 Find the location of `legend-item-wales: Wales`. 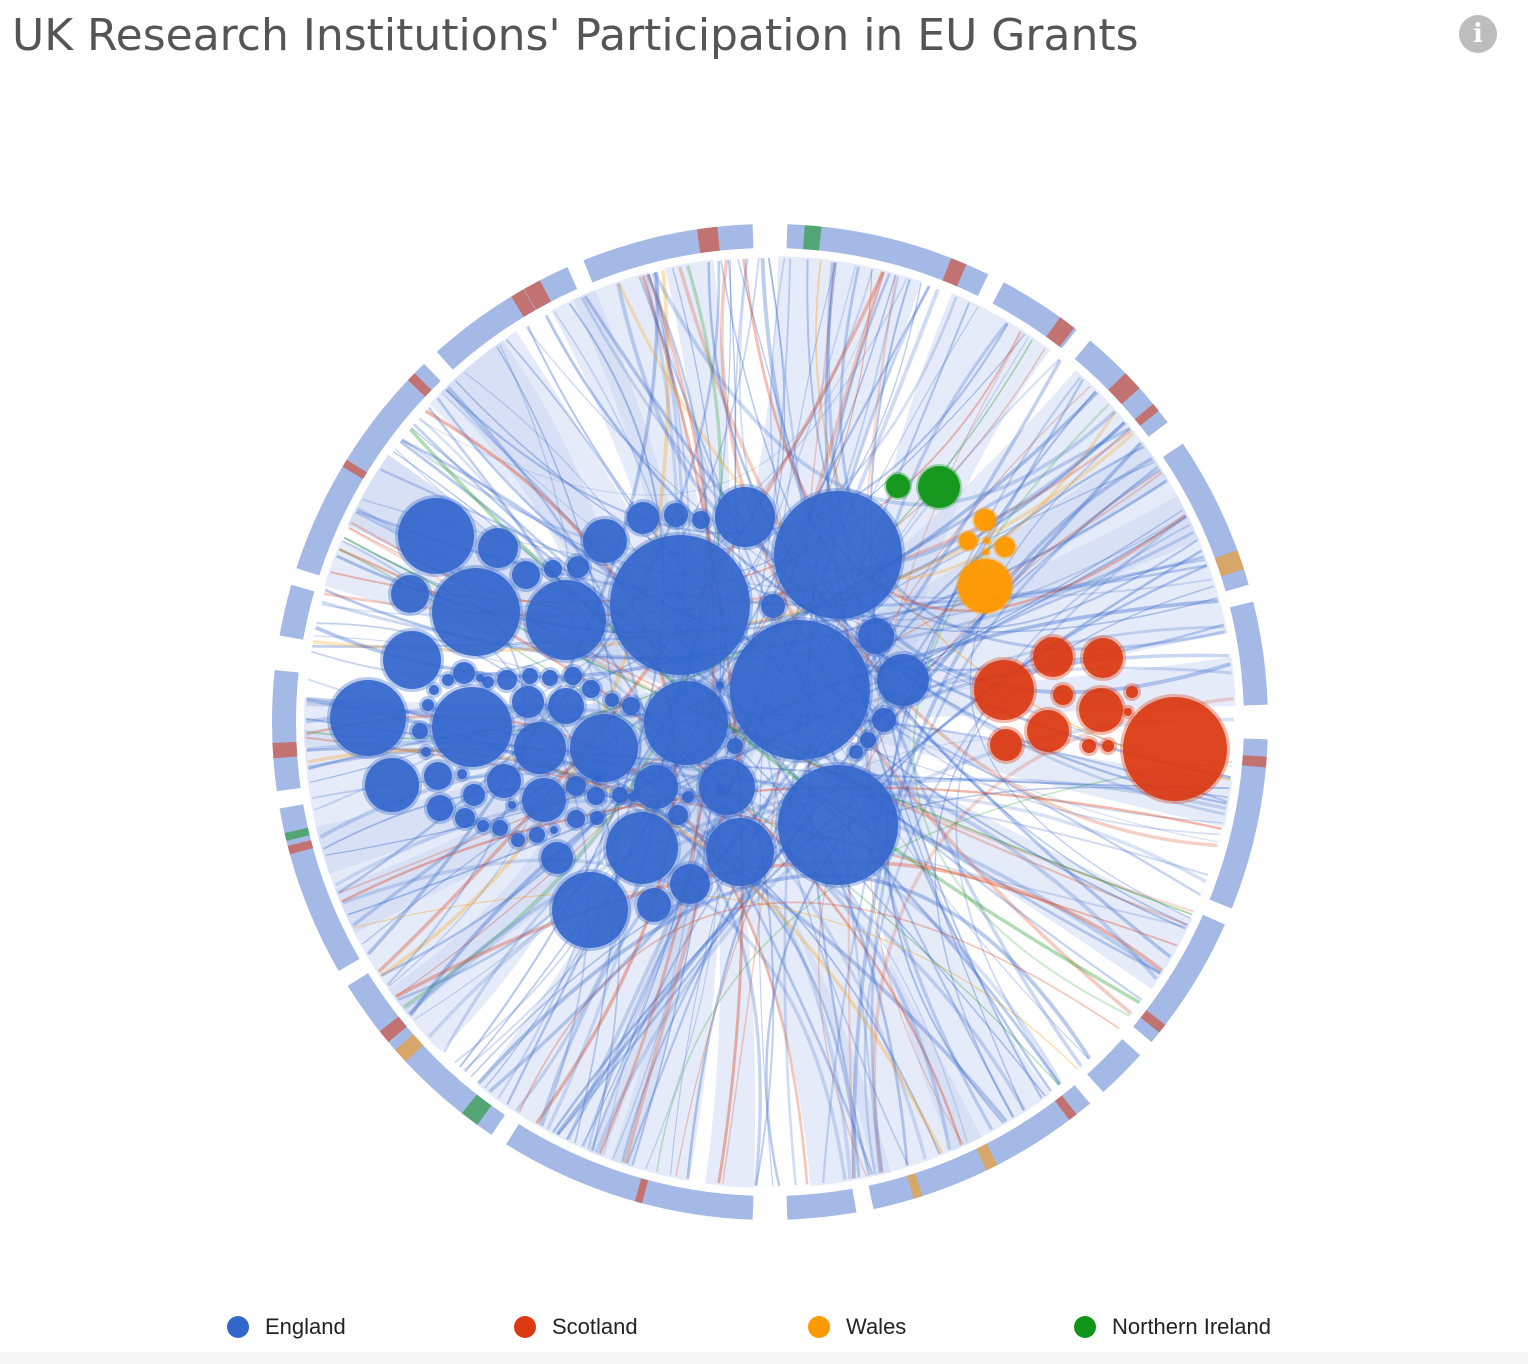

legend-item-wales: Wales is located at coordinates (857, 1327).